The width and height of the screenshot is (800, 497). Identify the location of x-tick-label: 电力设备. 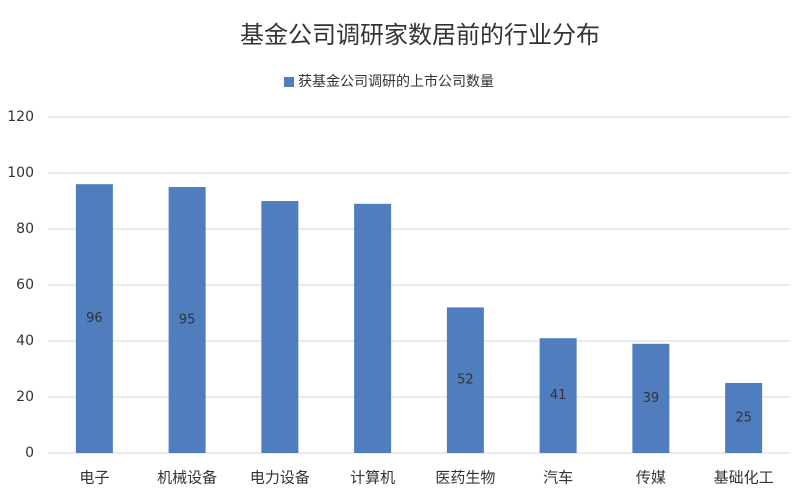
(280, 478).